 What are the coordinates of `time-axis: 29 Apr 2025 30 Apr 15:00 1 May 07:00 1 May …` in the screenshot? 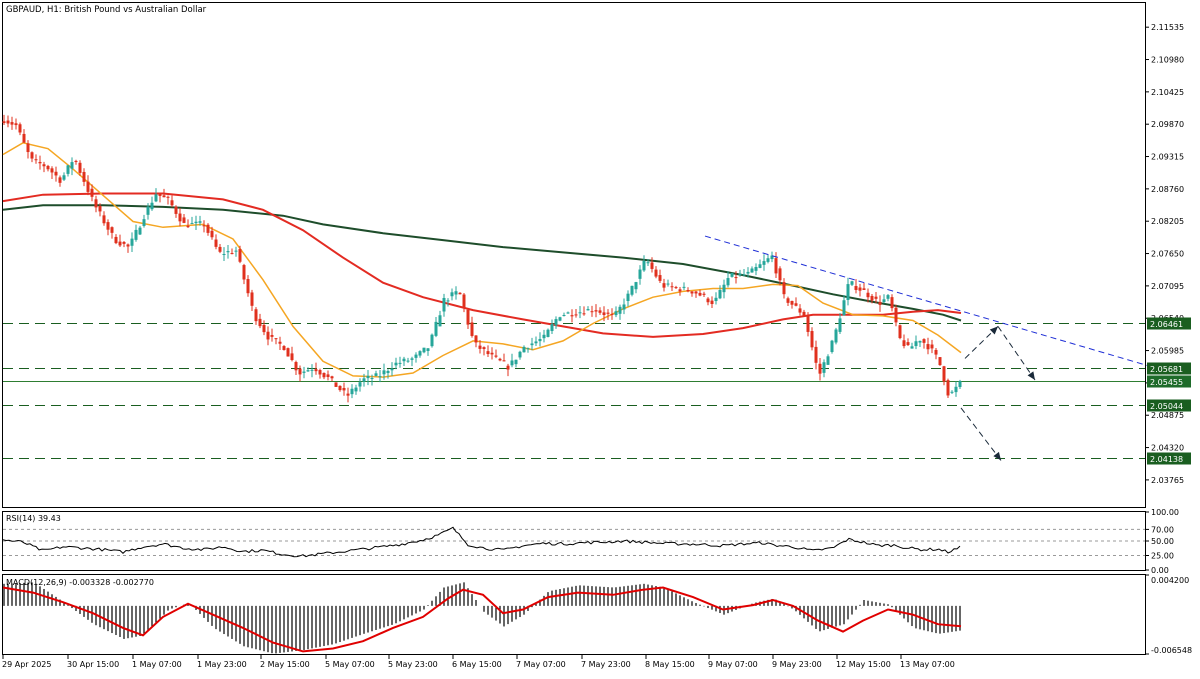 It's located at (478, 662).